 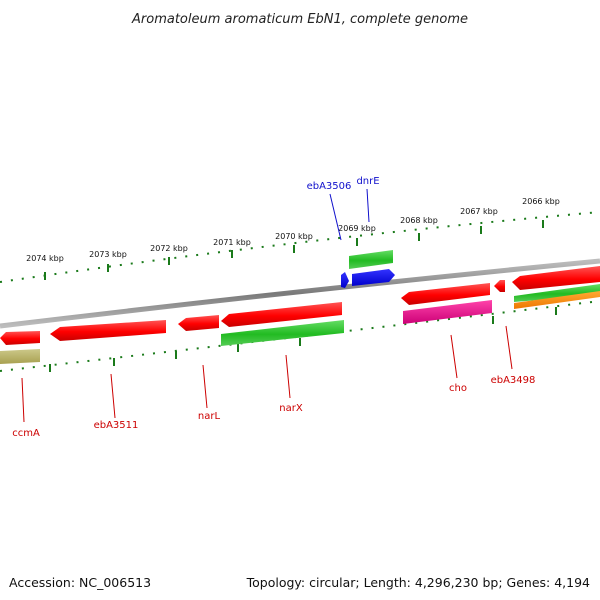 I want to click on tick-label-2067: 2067 kbp, so click(x=479, y=211).